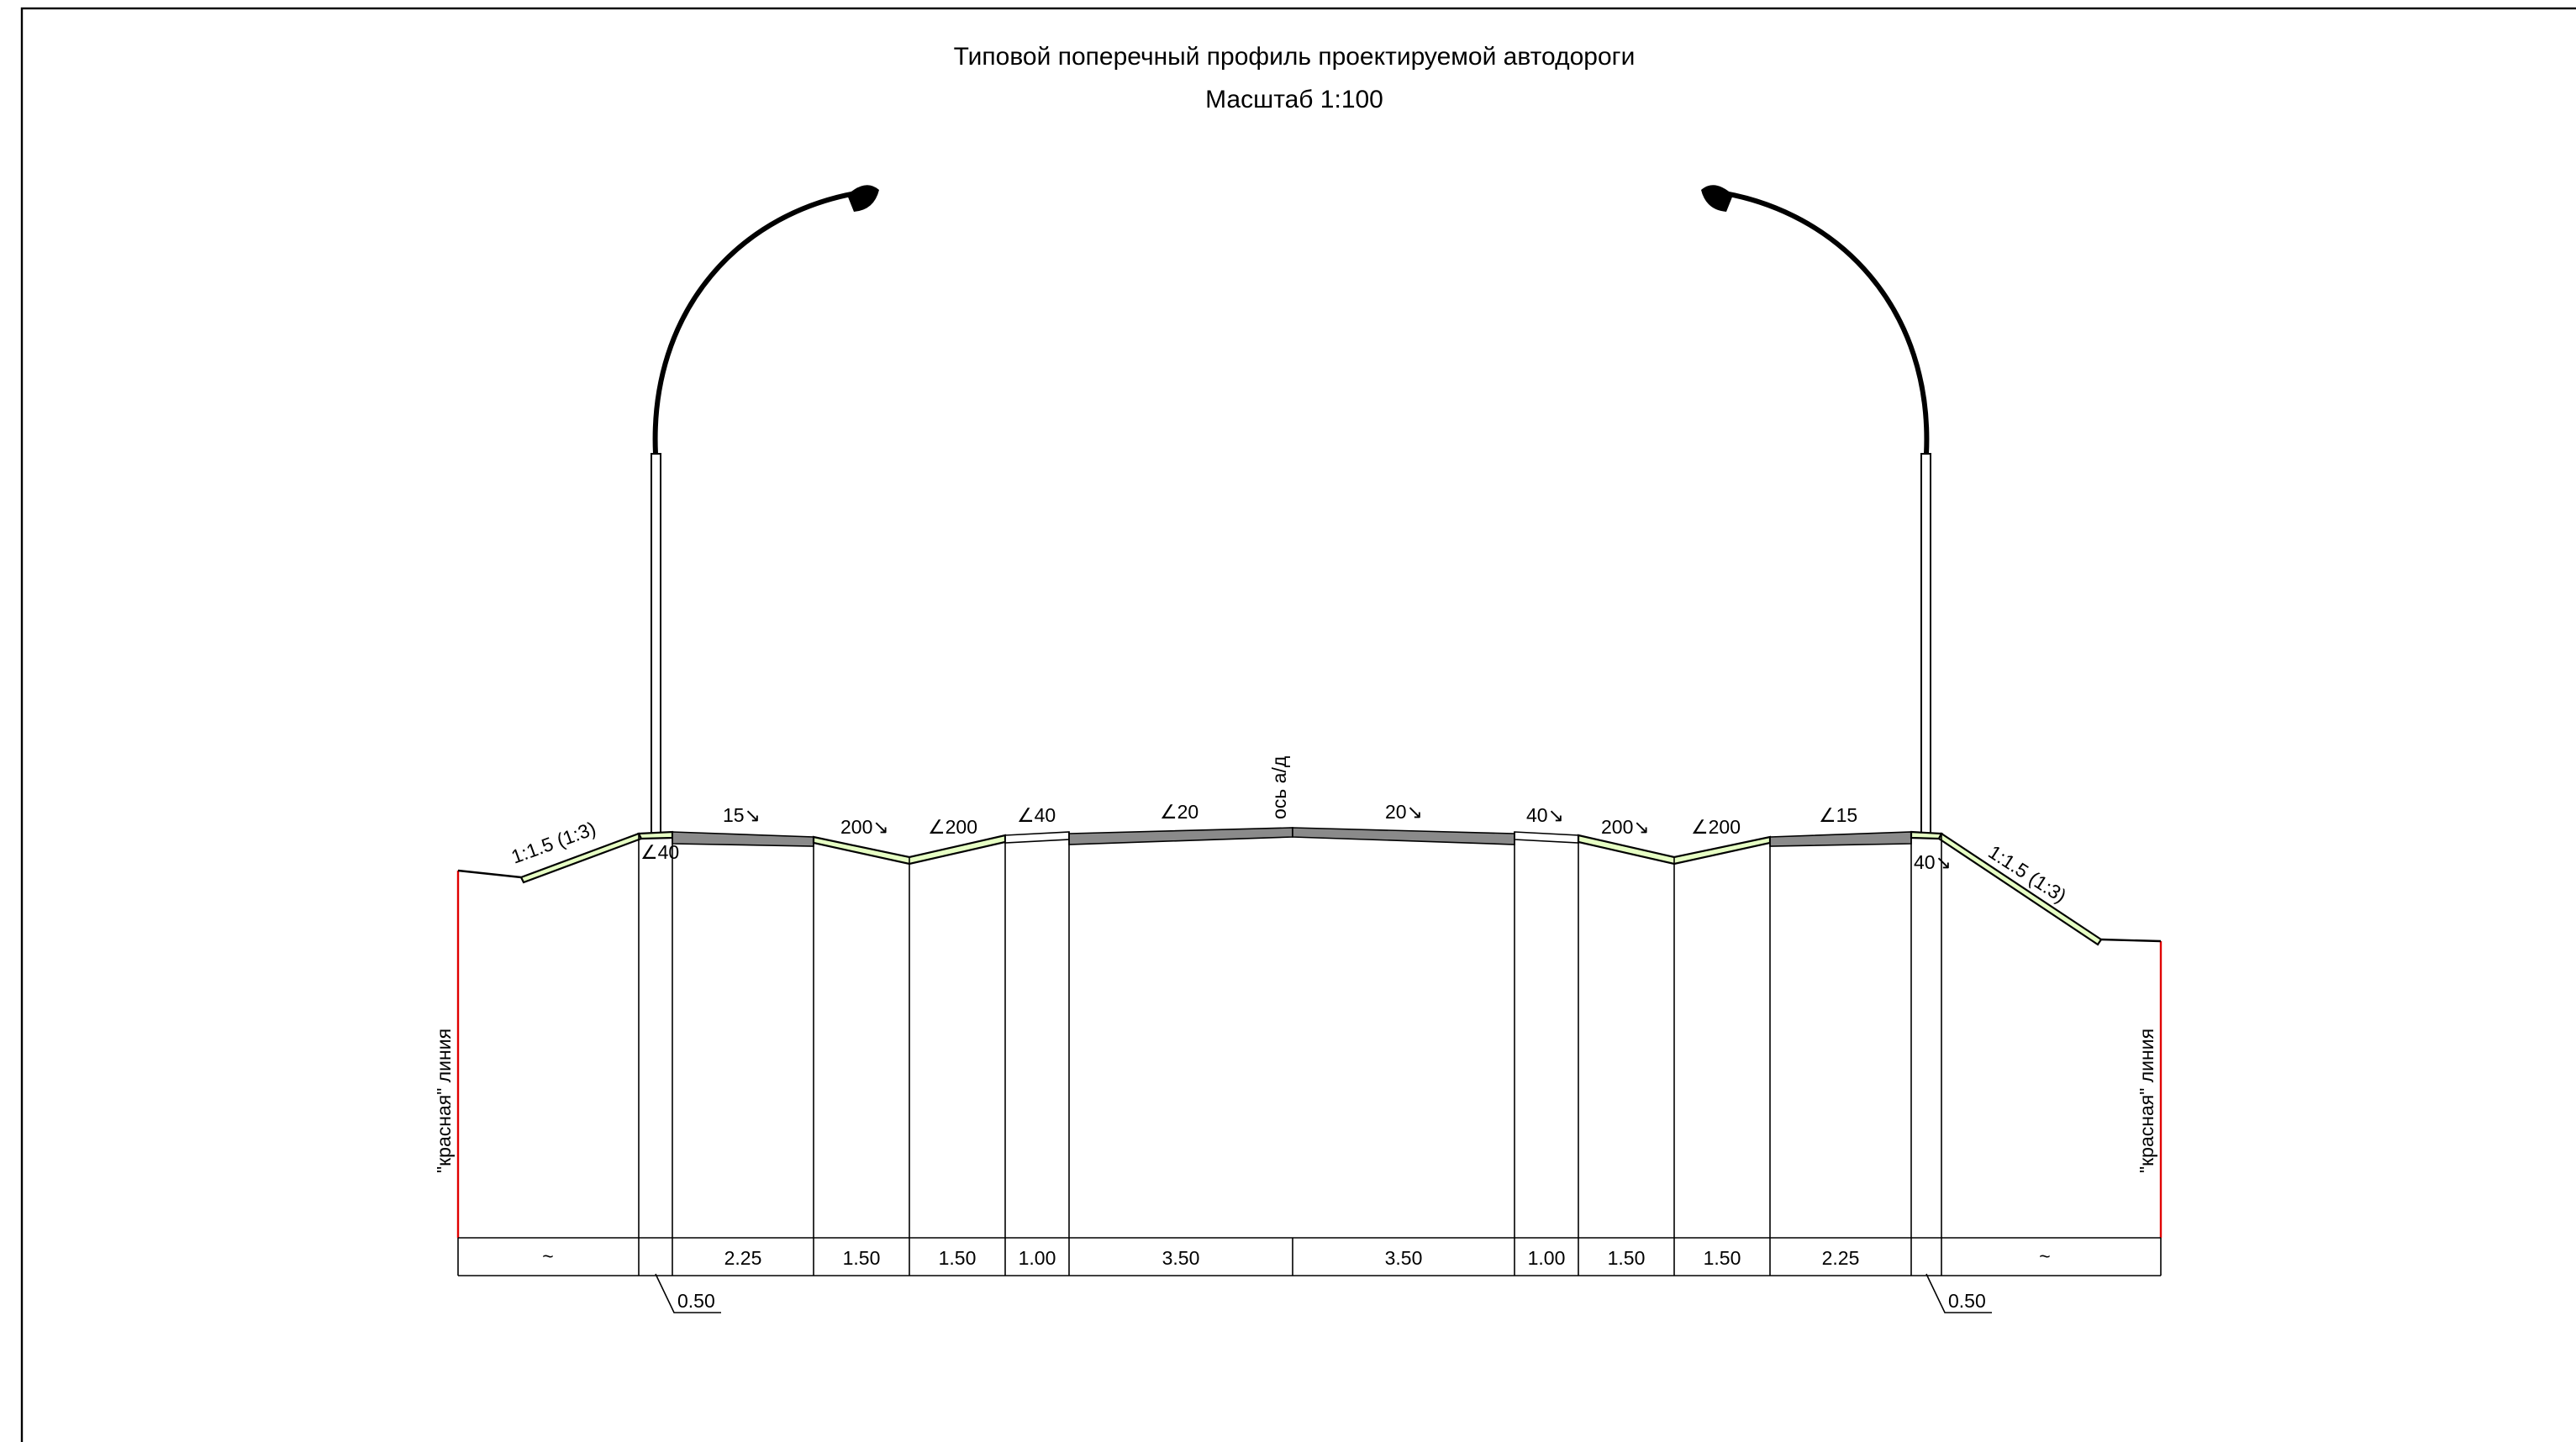 This screenshot has height=1442, width=2576. Describe the element at coordinates (1180, 836) in the screenshot. I see `lane-left` at that location.